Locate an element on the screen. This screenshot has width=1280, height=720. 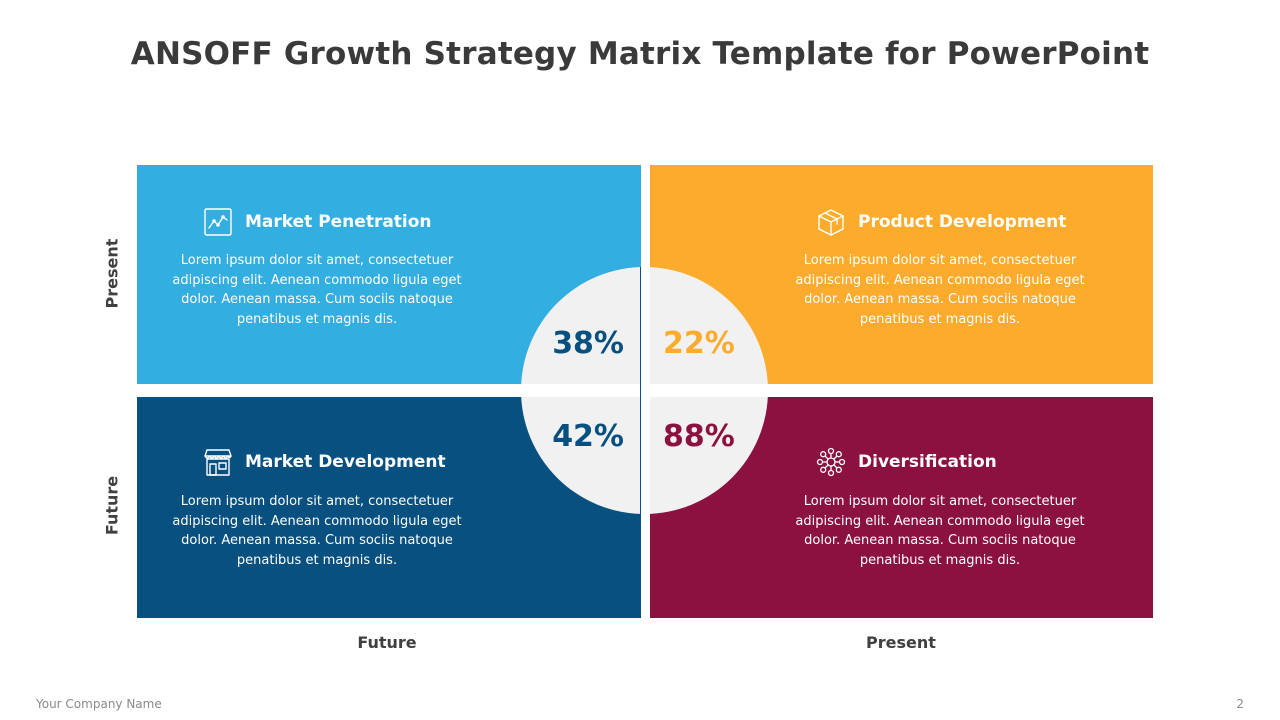
storefront-icon is located at coordinates (218, 462).